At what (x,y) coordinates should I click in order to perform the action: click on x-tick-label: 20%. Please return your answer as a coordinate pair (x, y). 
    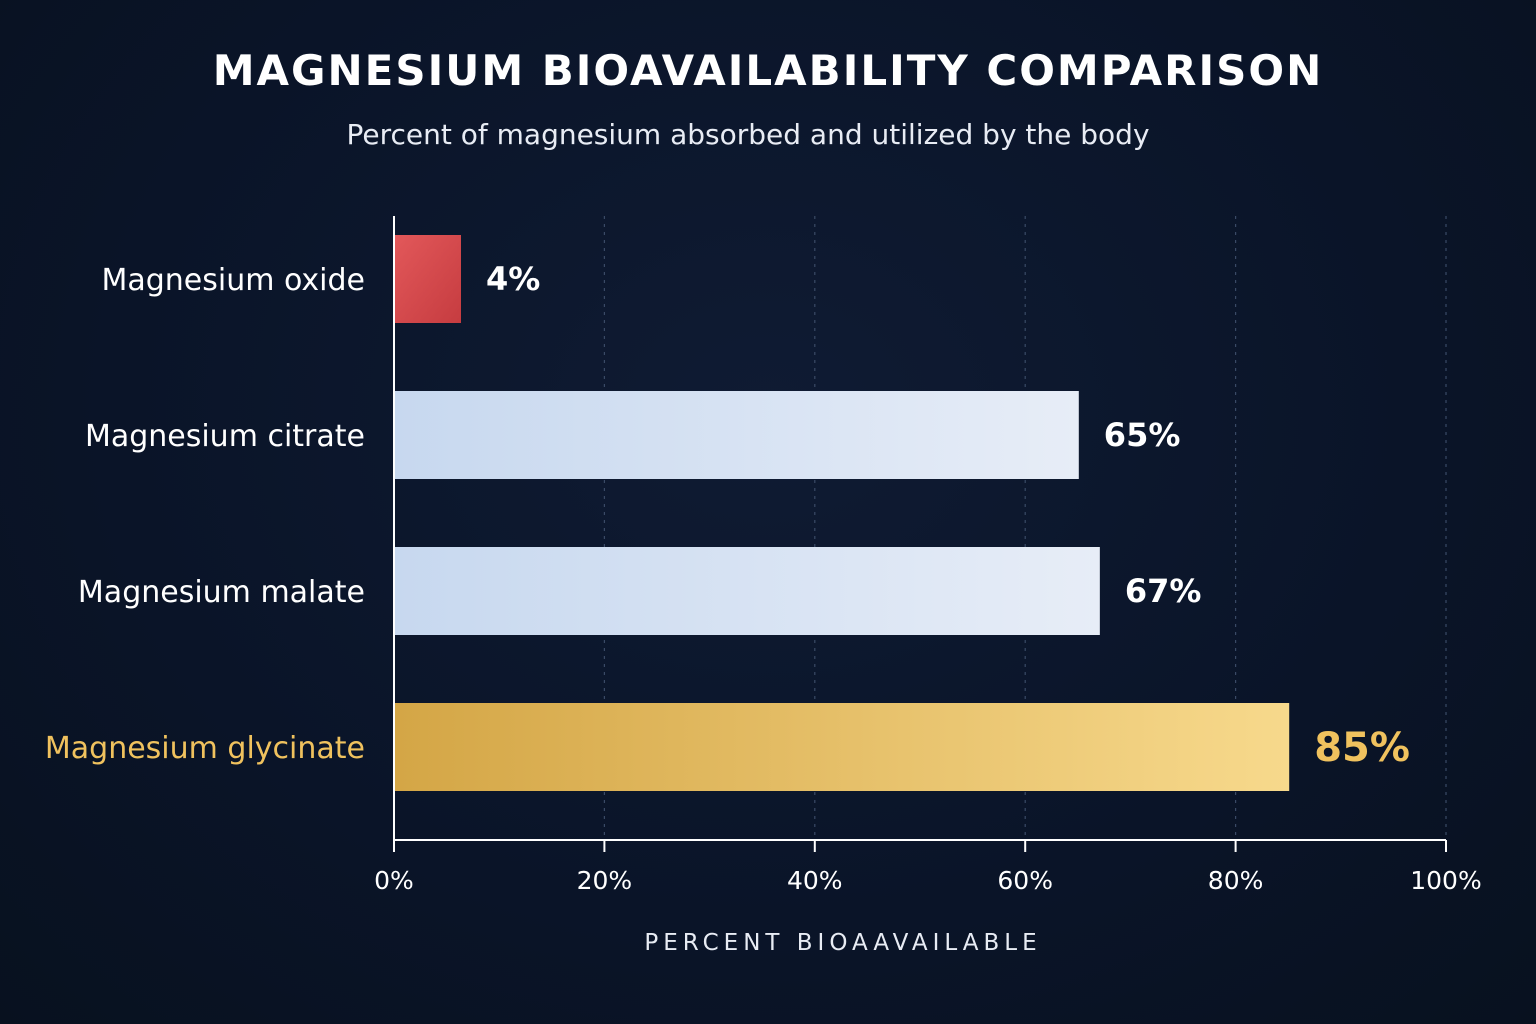
    Looking at the image, I should click on (605, 880).